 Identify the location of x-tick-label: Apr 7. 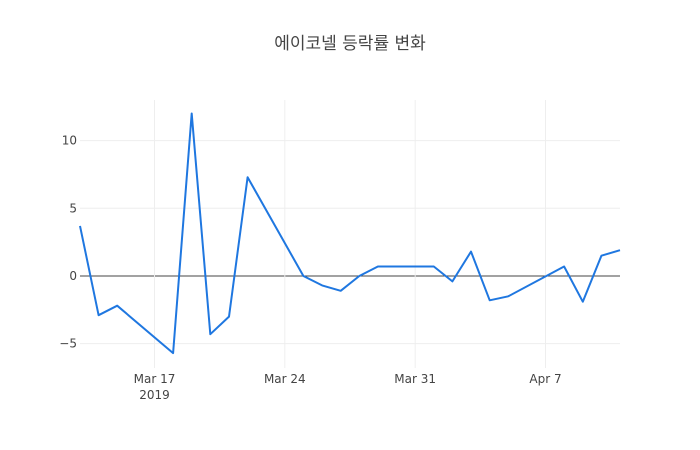
(545, 379).